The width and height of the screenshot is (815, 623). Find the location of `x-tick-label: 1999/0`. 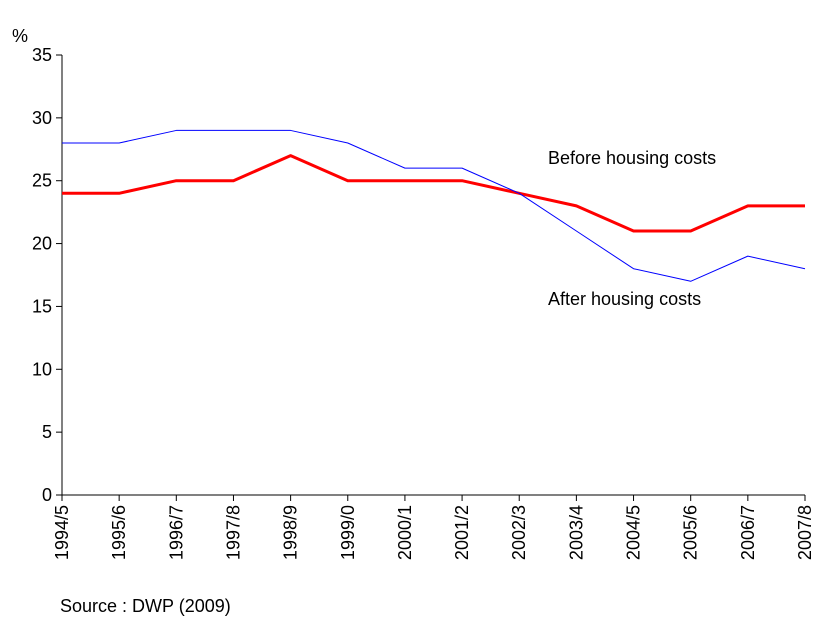

x-tick-label: 1999/0 is located at coordinates (348, 532).